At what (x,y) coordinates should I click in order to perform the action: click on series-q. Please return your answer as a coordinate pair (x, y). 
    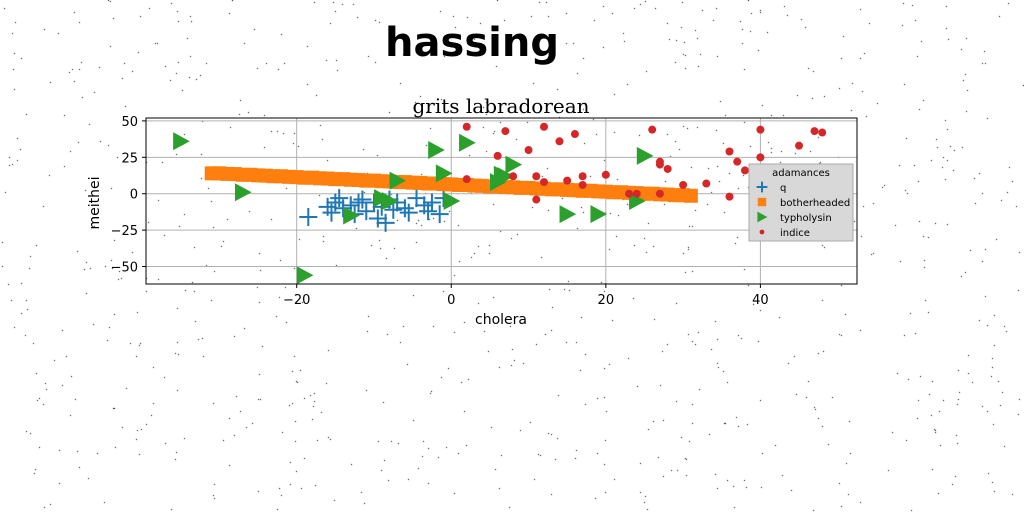
    Looking at the image, I should click on (376, 210).